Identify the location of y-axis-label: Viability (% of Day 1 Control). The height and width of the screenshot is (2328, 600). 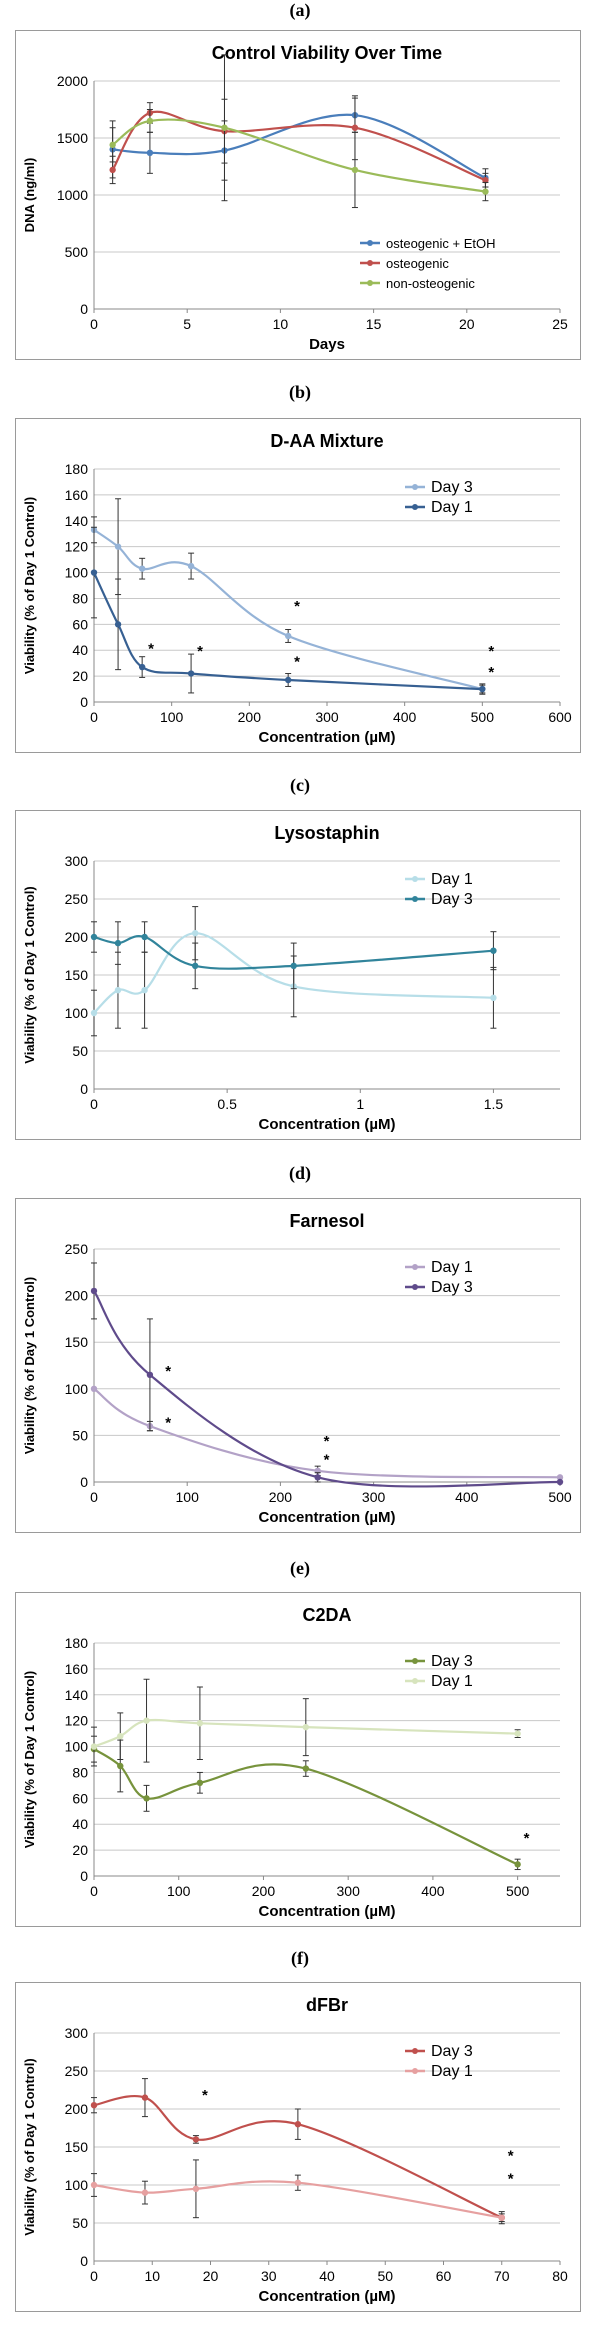
(29, 2146).